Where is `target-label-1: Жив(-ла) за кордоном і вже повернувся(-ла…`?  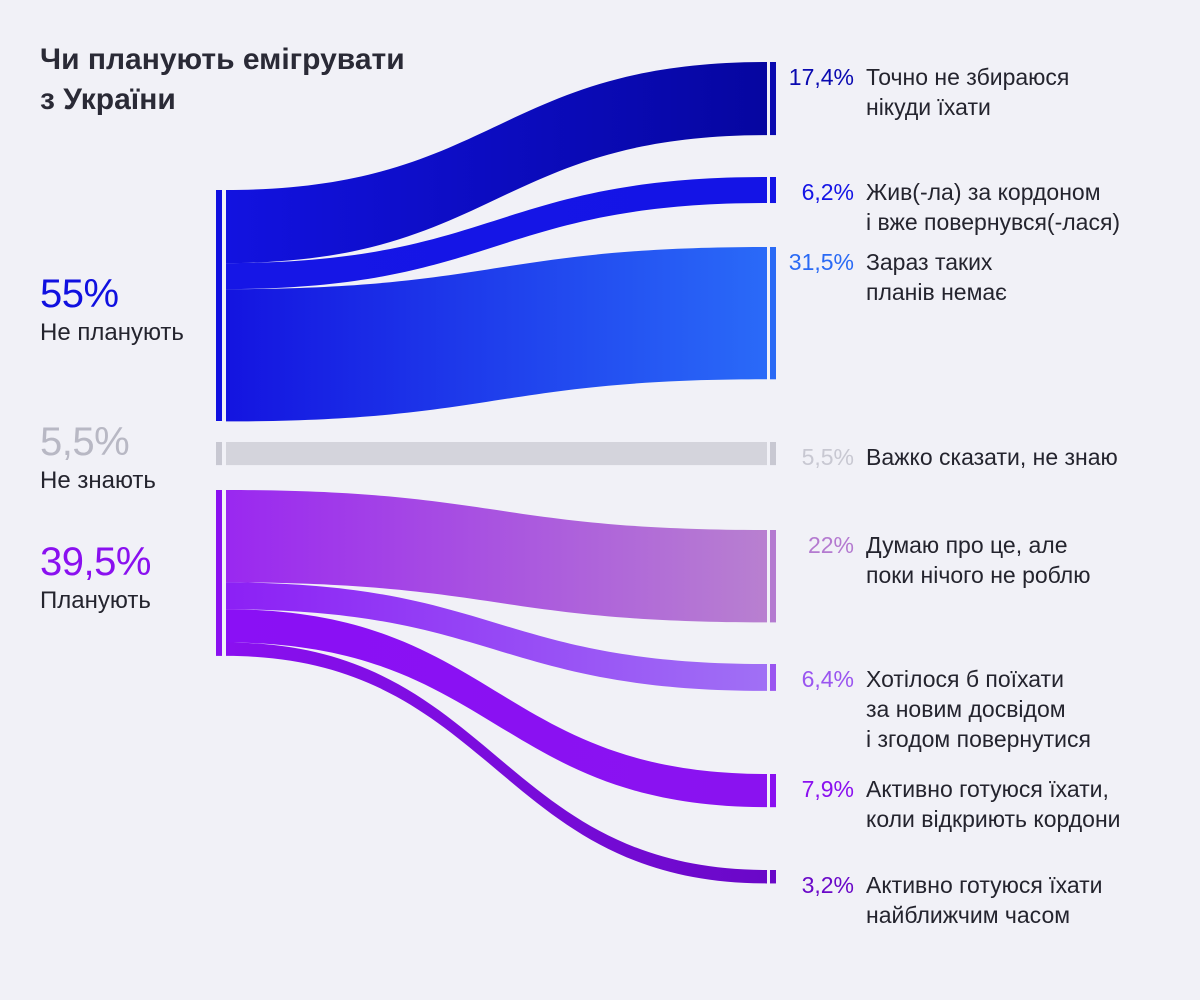
target-label-1: Жив(-ла) за кордоном і вже повернувся(-ла… is located at coordinates (993, 207).